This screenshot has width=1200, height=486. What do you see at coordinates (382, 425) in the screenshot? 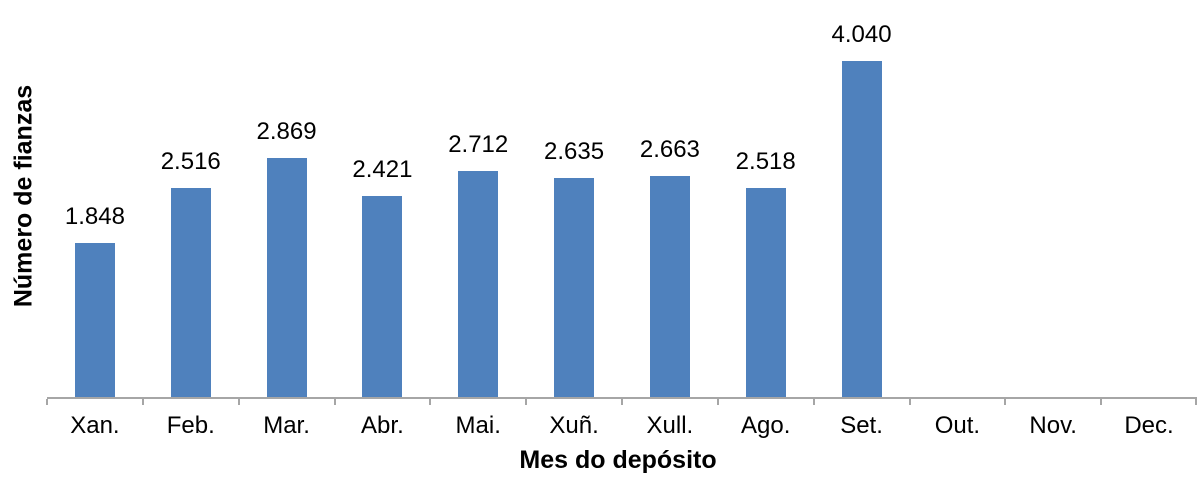
I see `x-tick-label: Abr.` at bounding box center [382, 425].